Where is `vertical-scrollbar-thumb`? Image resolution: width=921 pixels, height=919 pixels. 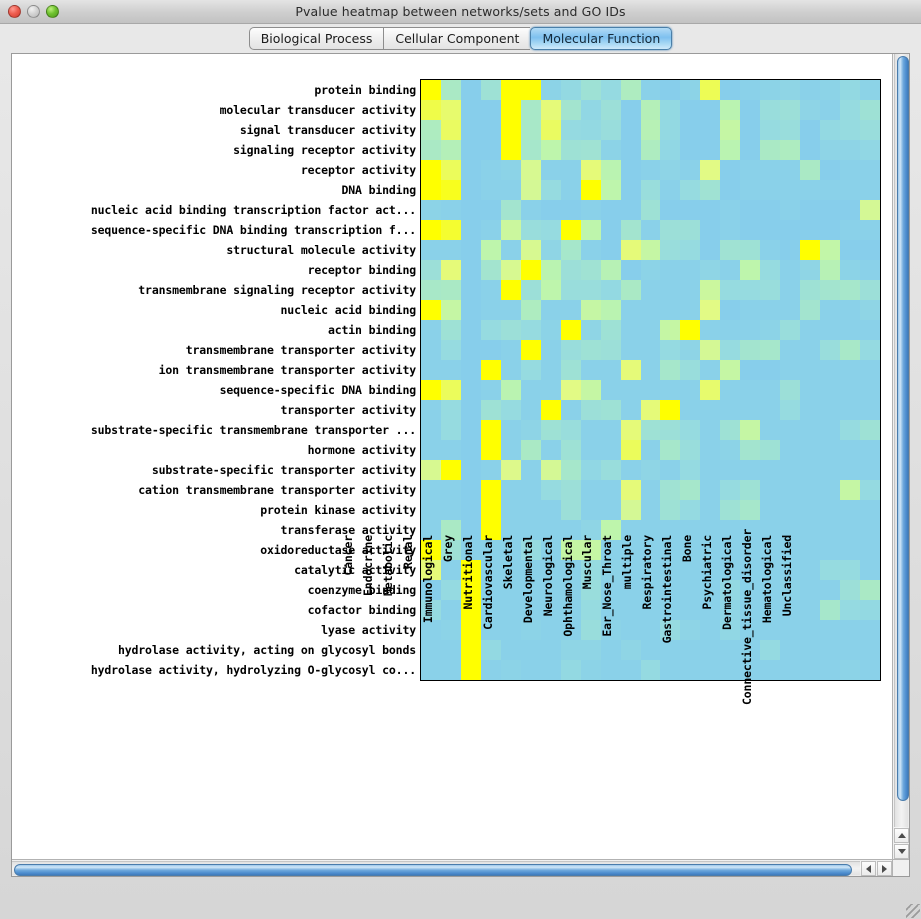
vertical-scrollbar-thumb is located at coordinates (903, 428).